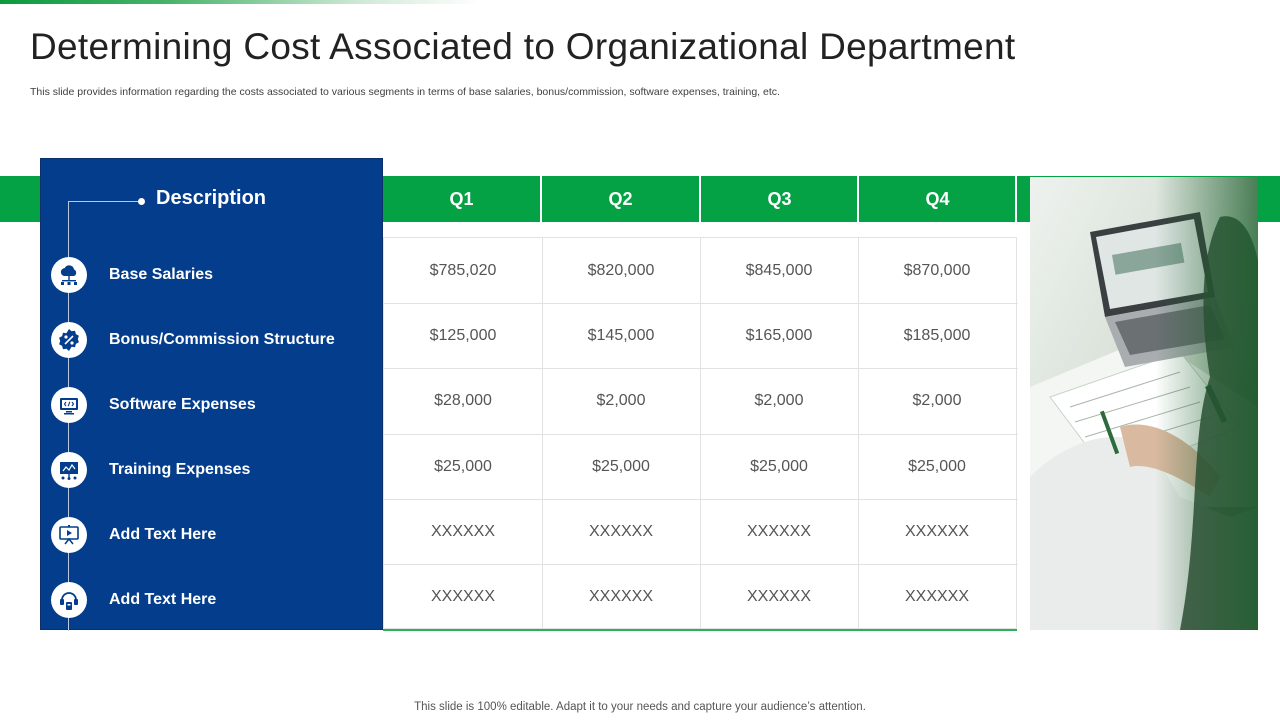 Image resolution: width=1280 pixels, height=720 pixels. What do you see at coordinates (463, 400) in the screenshot?
I see `table-cell: $28,000` at bounding box center [463, 400].